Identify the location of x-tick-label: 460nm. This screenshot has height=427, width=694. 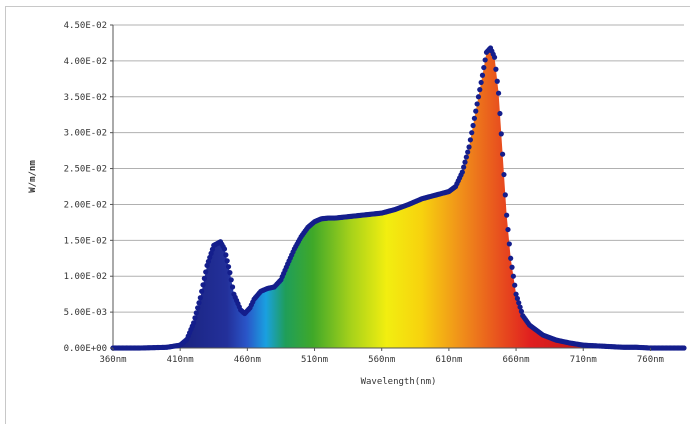
(247, 360).